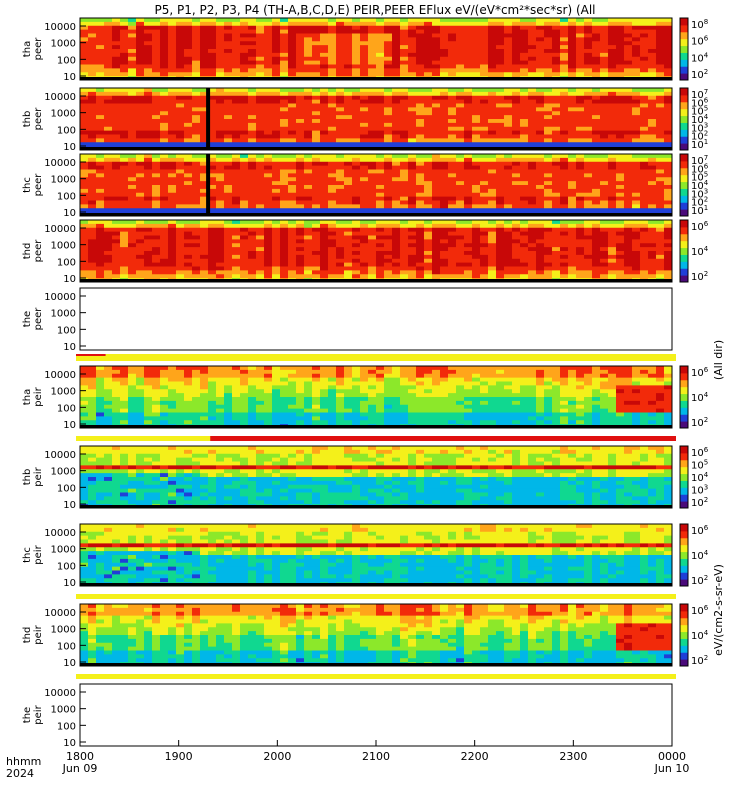 The height and width of the screenshot is (800, 750). I want to click on colorbar-tick-label: 102, so click(699, 276).